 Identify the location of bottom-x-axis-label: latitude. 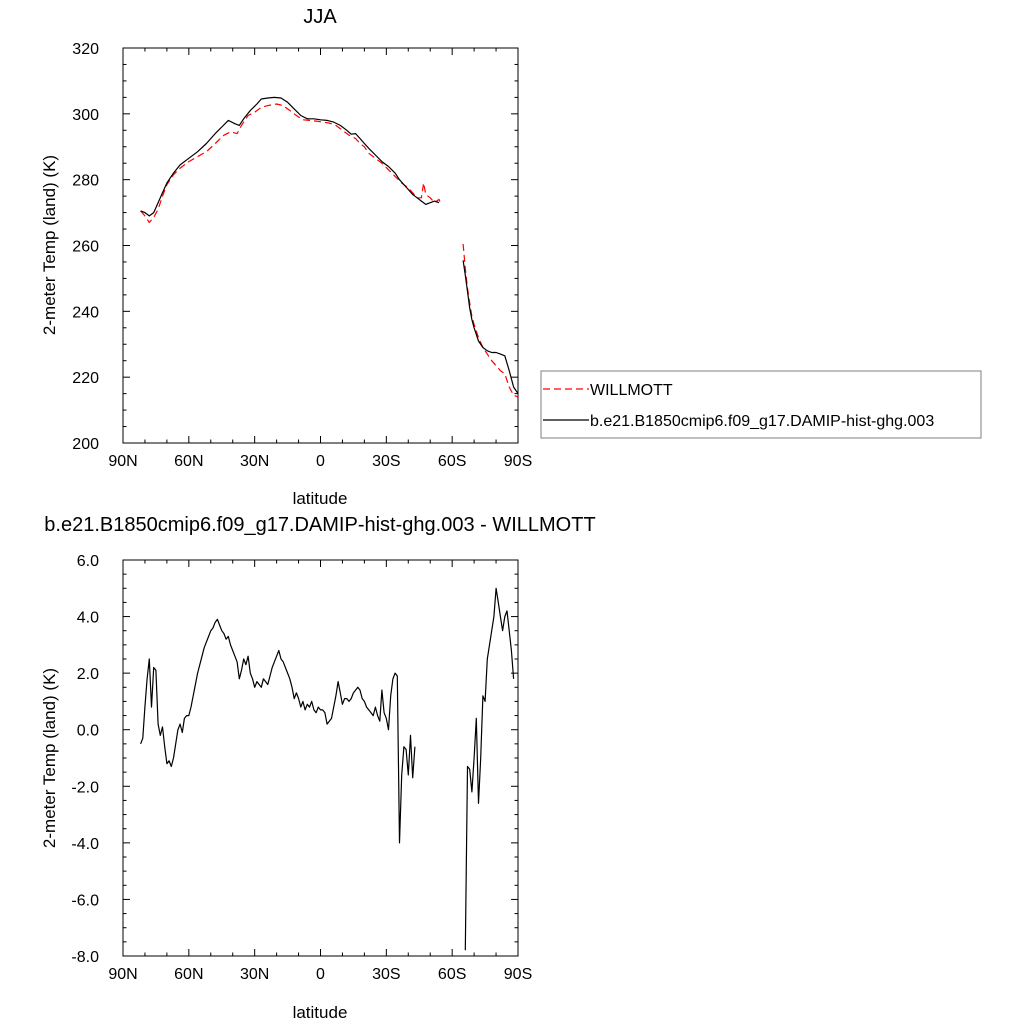
(320, 1012).